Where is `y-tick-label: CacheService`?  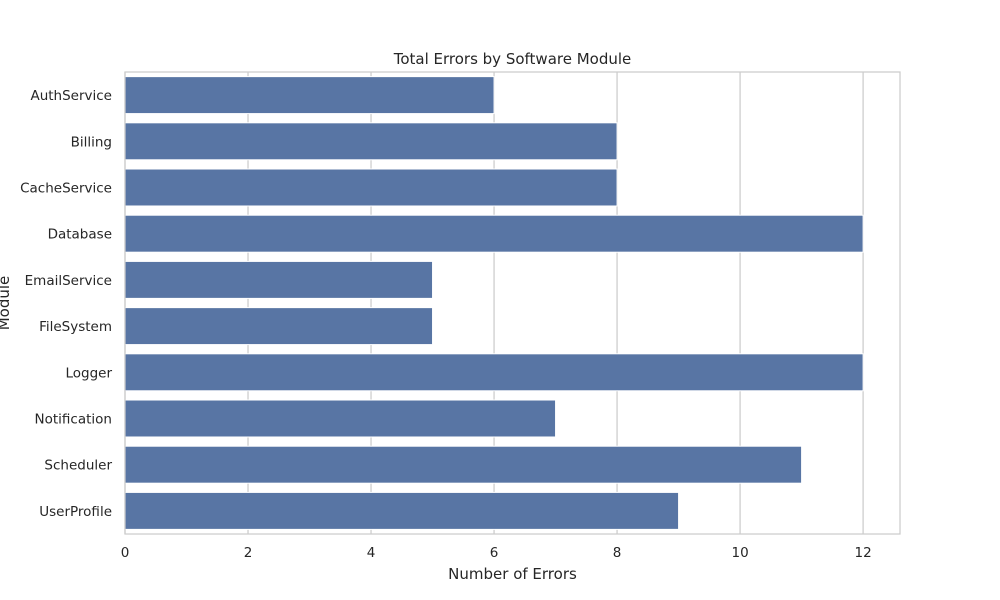
y-tick-label: CacheService is located at coordinates (66, 189).